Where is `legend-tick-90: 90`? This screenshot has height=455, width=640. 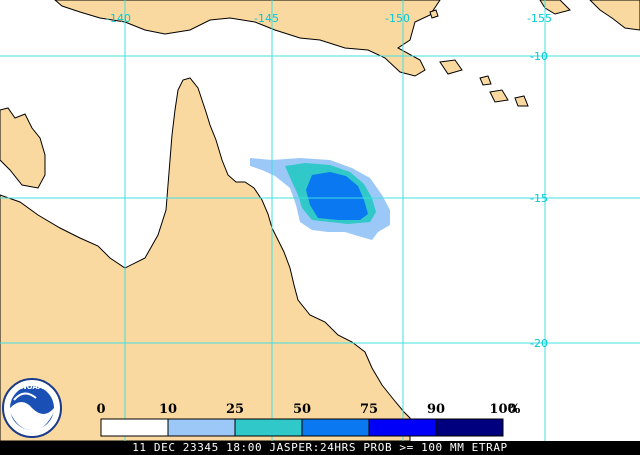 legend-tick-90: 90 is located at coordinates (436, 409).